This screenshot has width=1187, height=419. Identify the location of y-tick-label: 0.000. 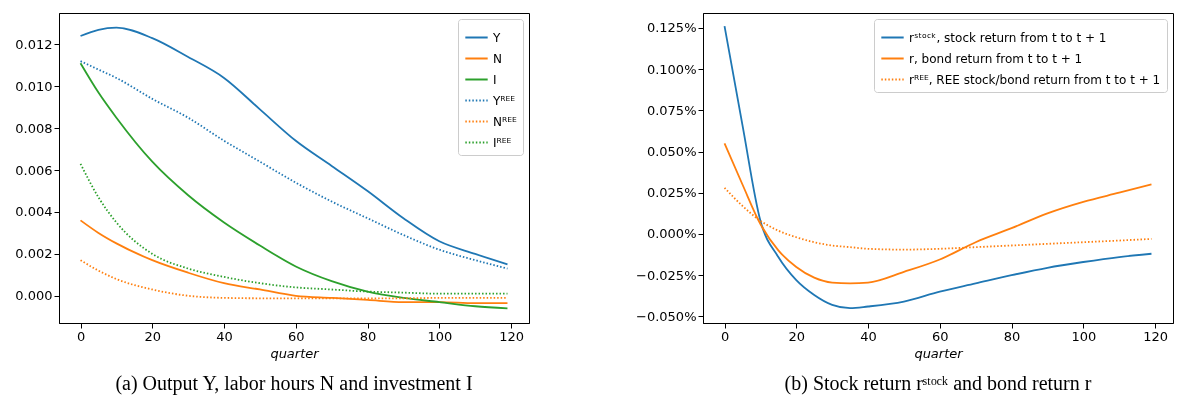
(34, 296).